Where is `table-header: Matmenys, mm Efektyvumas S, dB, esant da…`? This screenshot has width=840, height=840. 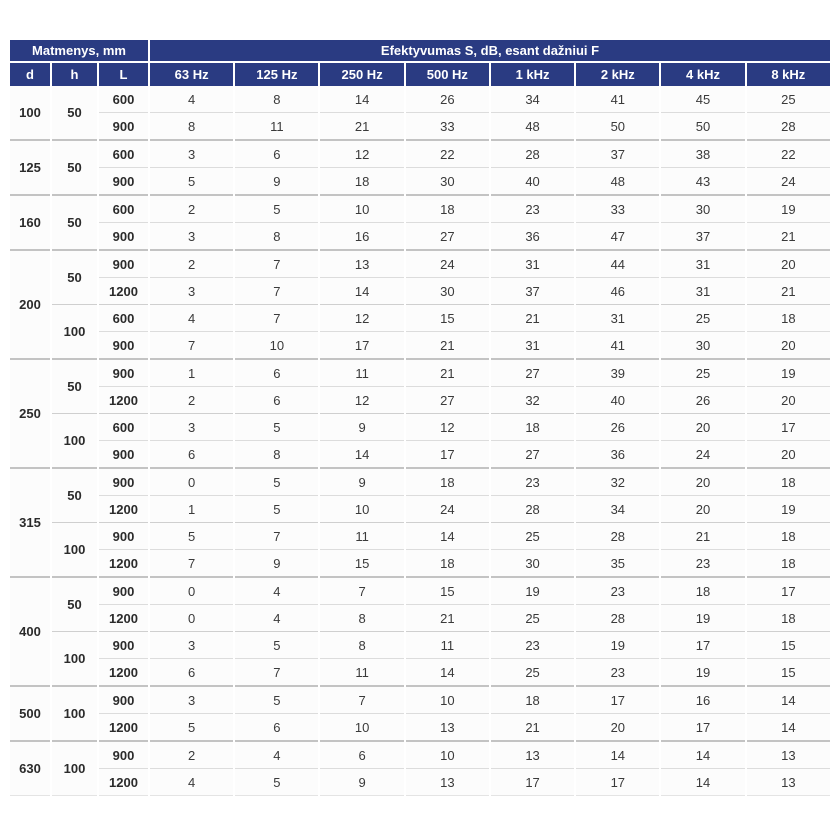 table-header: Matmenys, mm Efektyvumas S, dB, esant da… is located at coordinates (420, 63).